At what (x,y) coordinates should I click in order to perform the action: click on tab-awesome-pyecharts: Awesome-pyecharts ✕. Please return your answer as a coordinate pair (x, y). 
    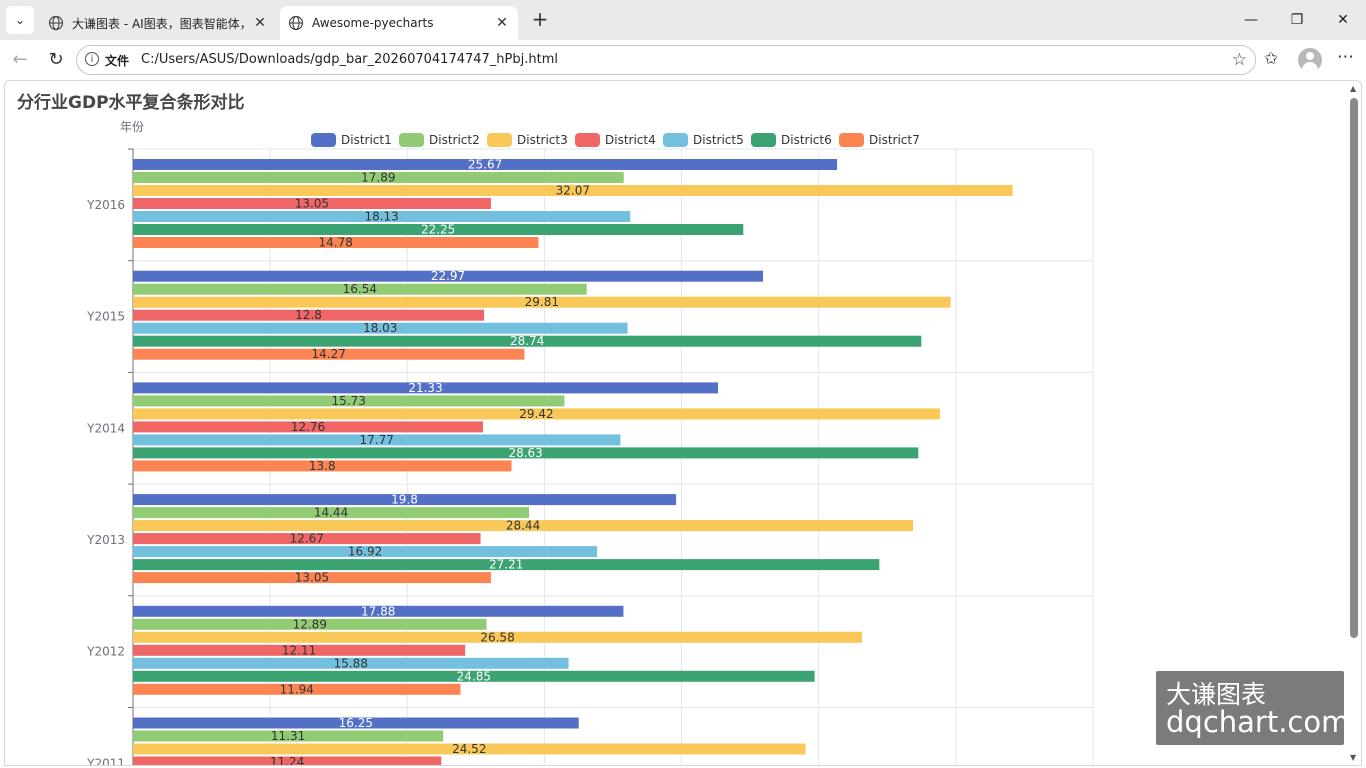
    Looking at the image, I should click on (399, 23).